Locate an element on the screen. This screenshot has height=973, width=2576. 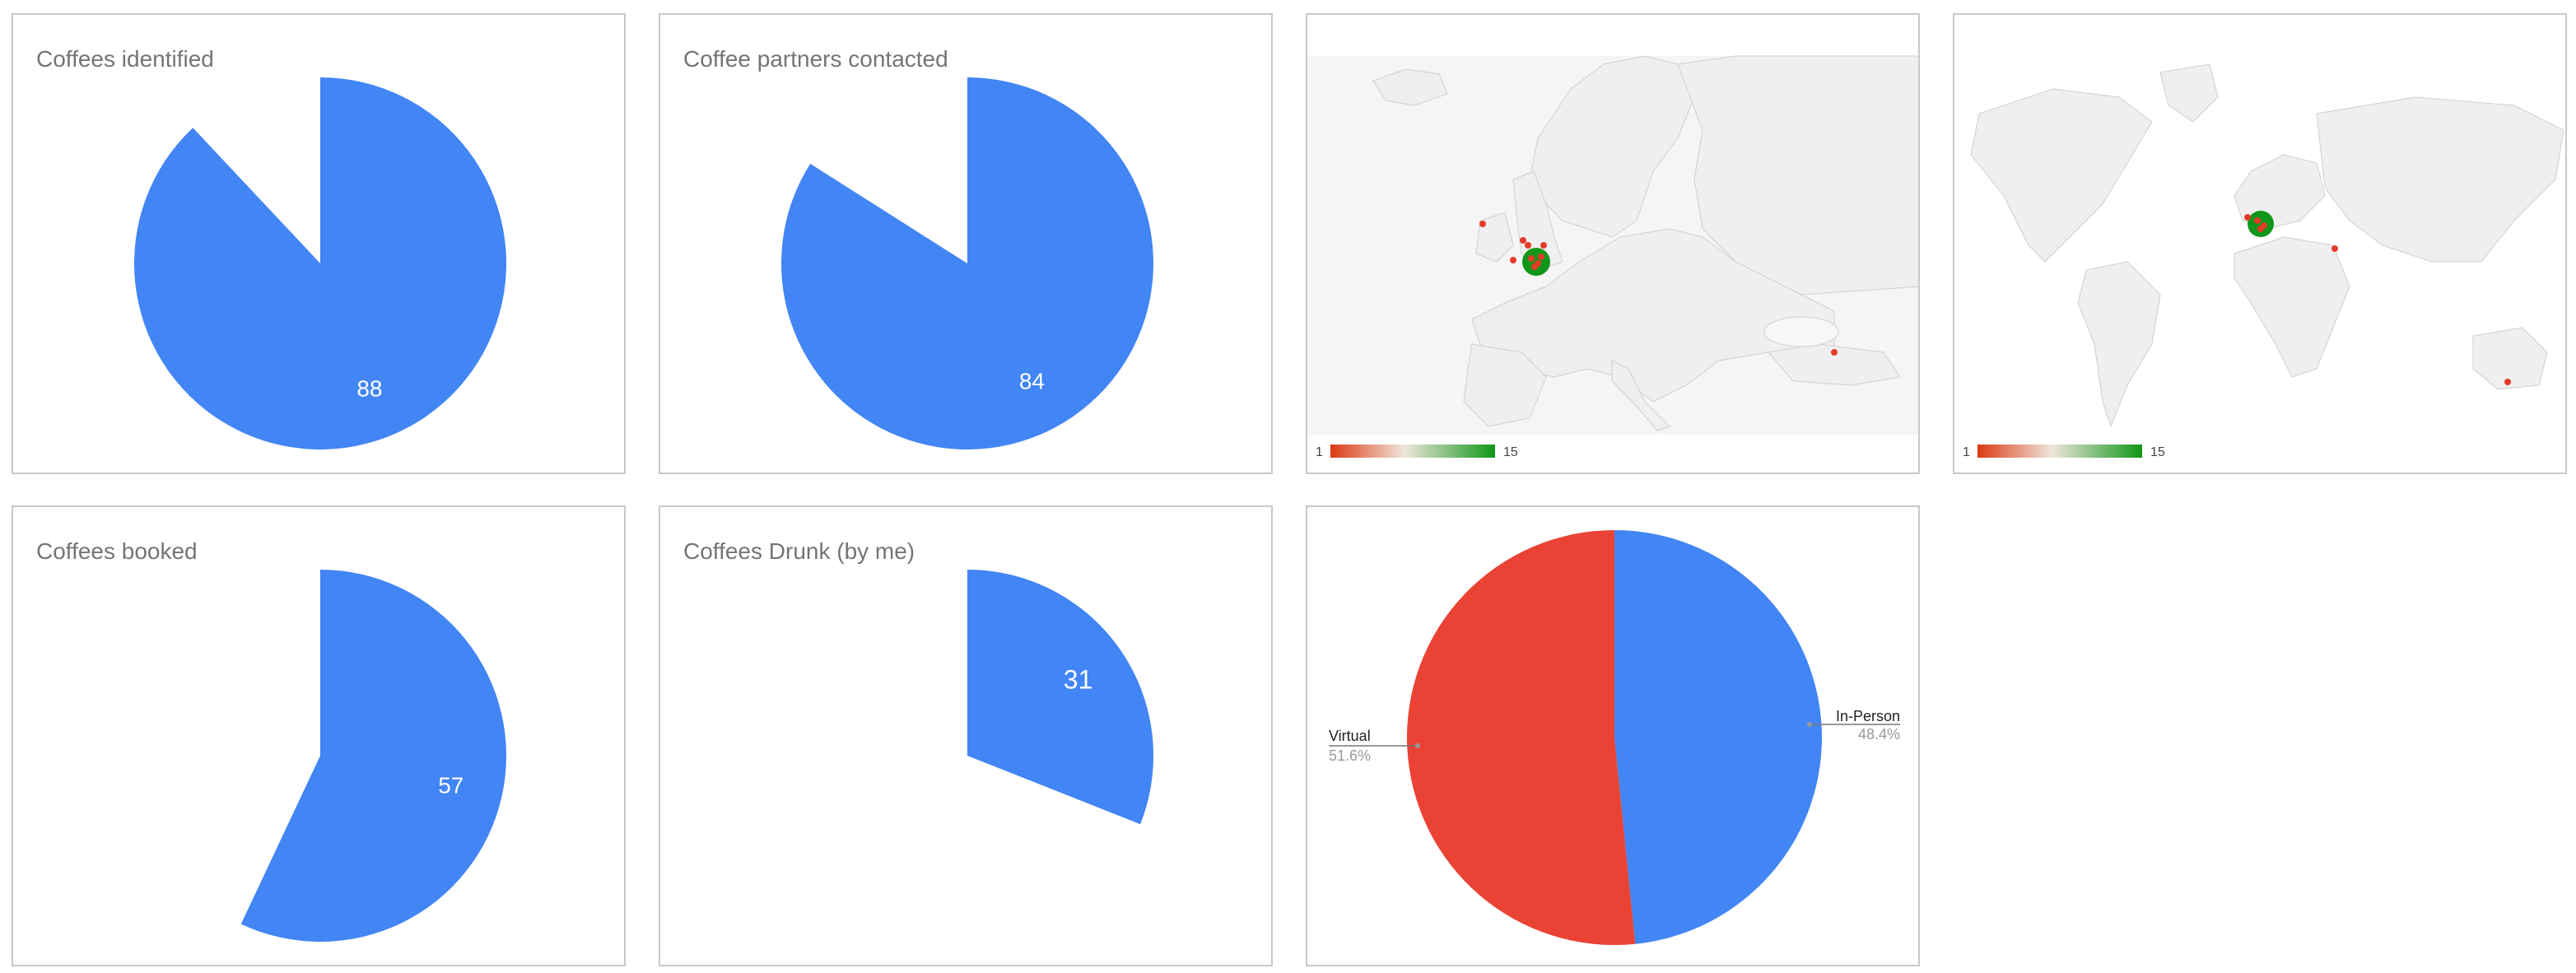
pie-chart-svg: 88 is located at coordinates (320, 263).